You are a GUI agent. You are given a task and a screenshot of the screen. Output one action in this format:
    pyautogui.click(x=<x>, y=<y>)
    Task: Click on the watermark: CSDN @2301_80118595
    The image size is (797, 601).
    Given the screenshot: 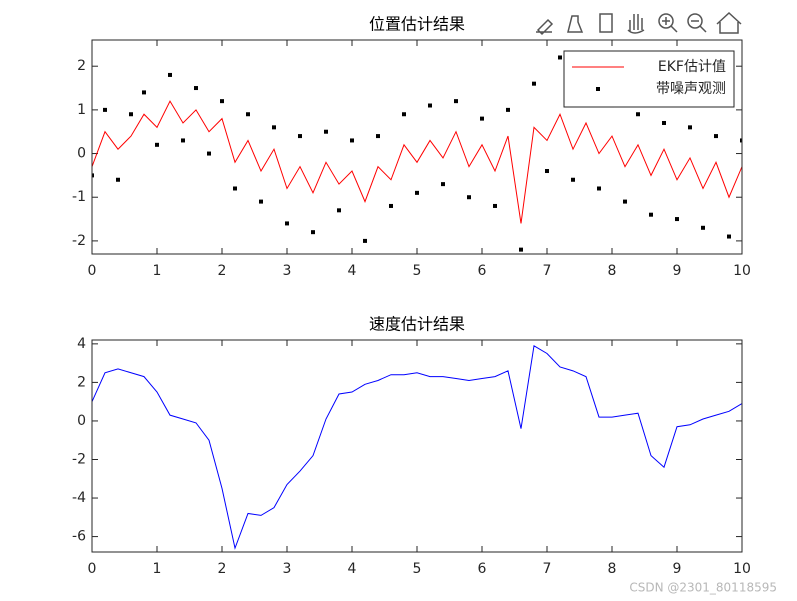 What is the action you would take?
    pyautogui.click(x=703, y=588)
    